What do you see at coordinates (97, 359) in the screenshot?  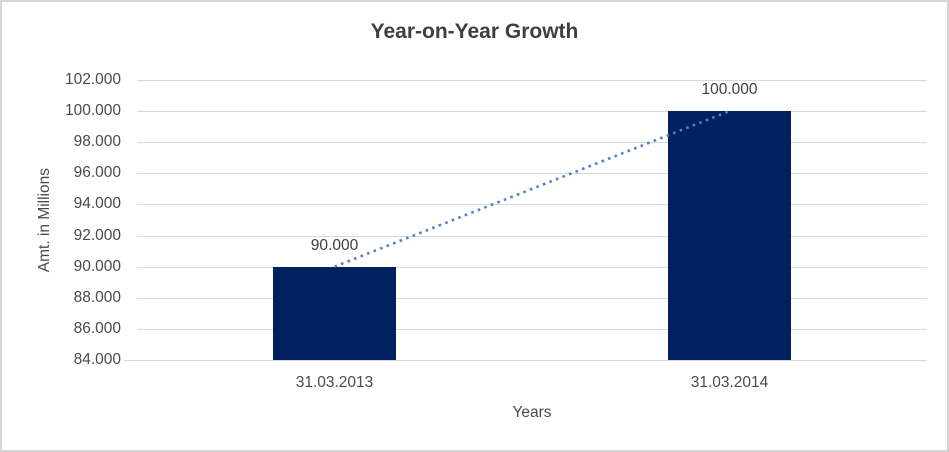 I see `y-tick-label: 84.000` at bounding box center [97, 359].